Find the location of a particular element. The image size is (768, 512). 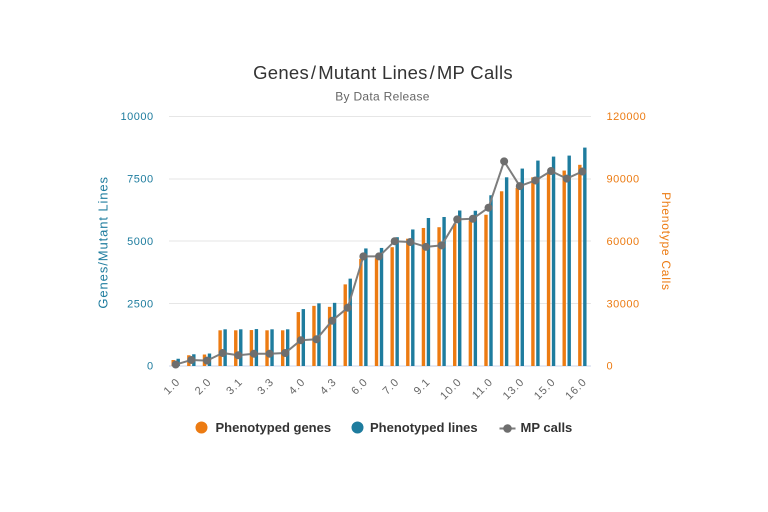

svg-text: 30000 is located at coordinates (623, 304).